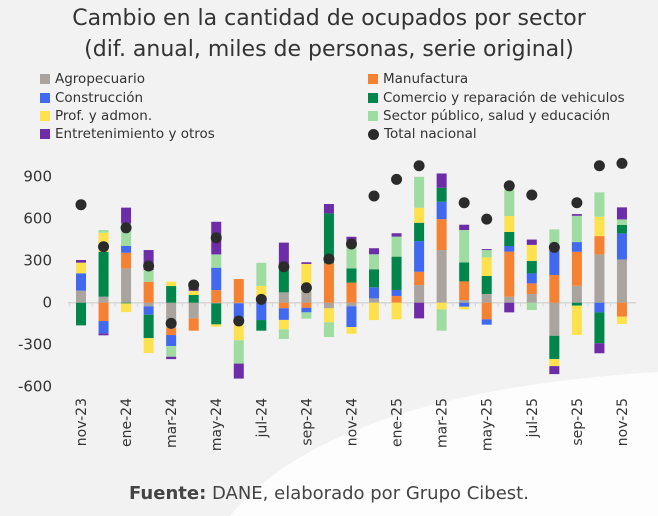 Image resolution: width=658 pixels, height=516 pixels. I want to click on x-tick-label: ene-25, so click(398, 422).